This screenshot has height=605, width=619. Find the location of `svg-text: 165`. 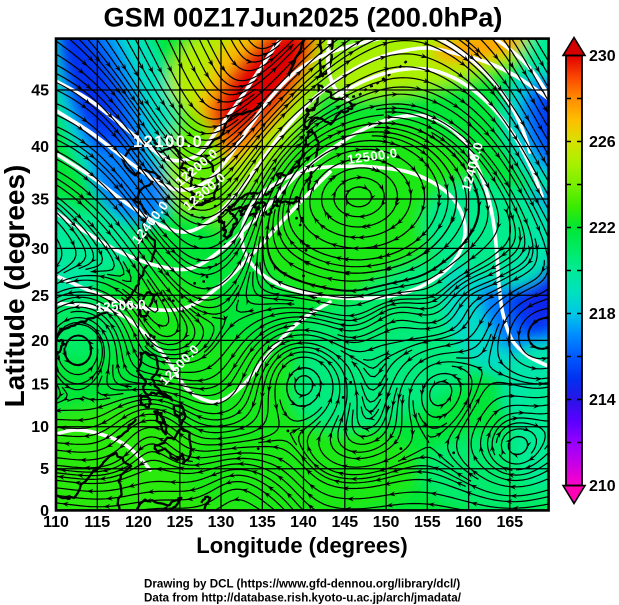

svg-text: 165 is located at coordinates (509, 522).